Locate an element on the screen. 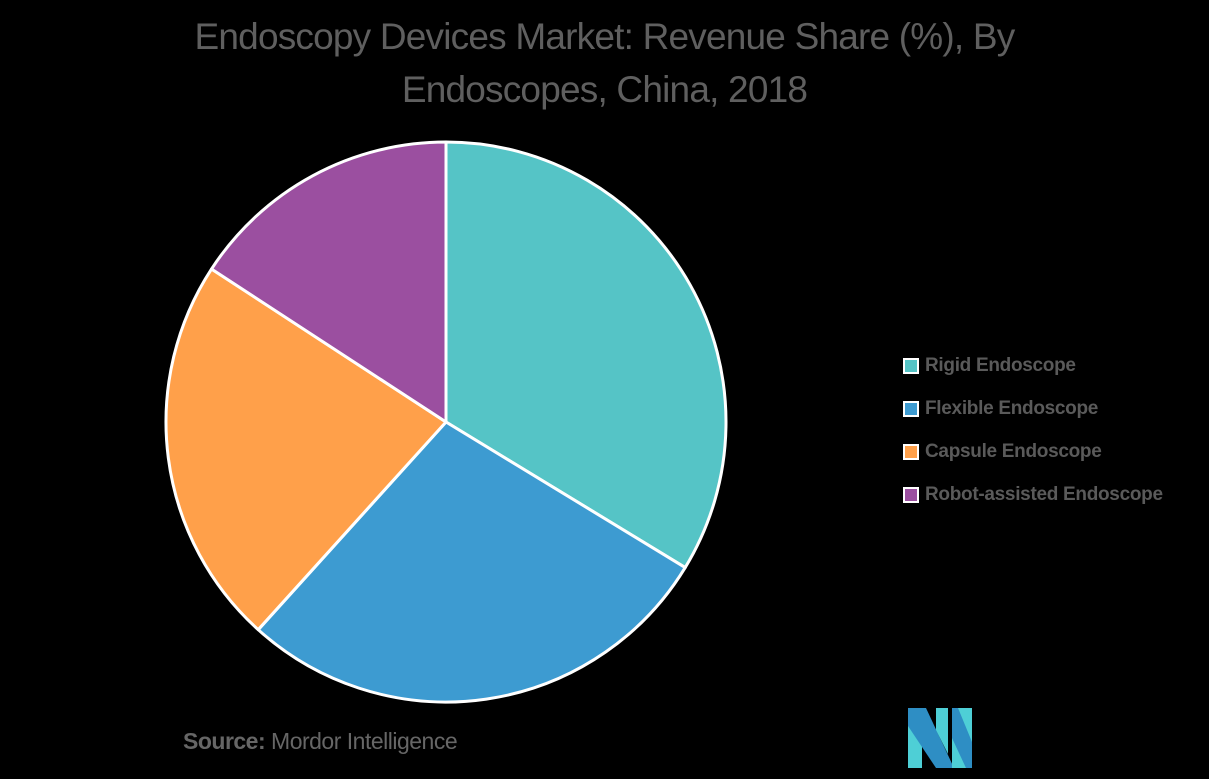 The image size is (1209, 779). legend-item: Rigid Endoscope is located at coordinates (1033, 365).